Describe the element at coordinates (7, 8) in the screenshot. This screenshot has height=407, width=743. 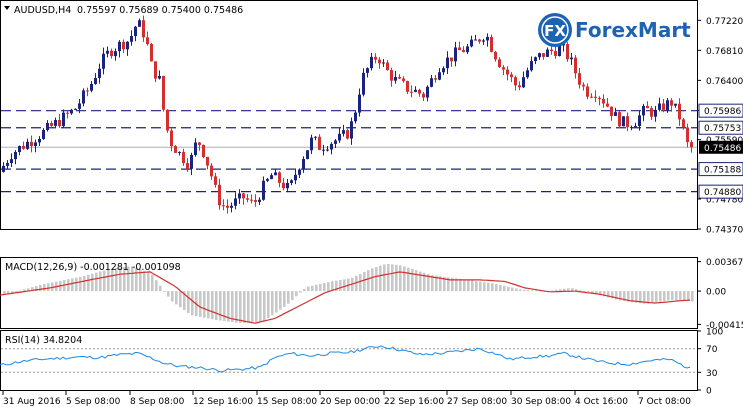
I see `dropdown-triangle-icon` at that location.